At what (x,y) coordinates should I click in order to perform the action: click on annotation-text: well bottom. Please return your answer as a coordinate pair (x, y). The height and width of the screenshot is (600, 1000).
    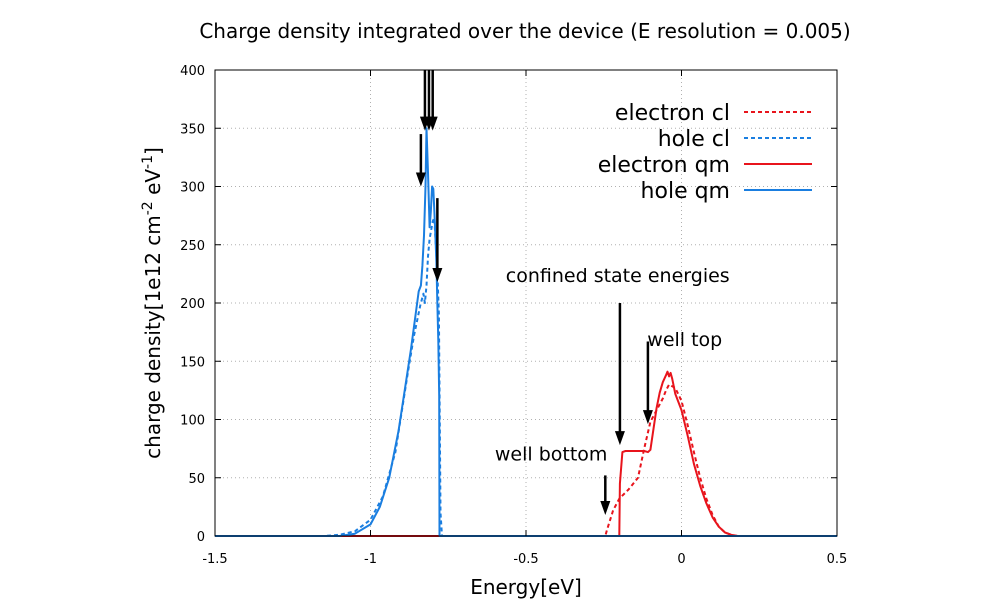
    Looking at the image, I should click on (551, 454).